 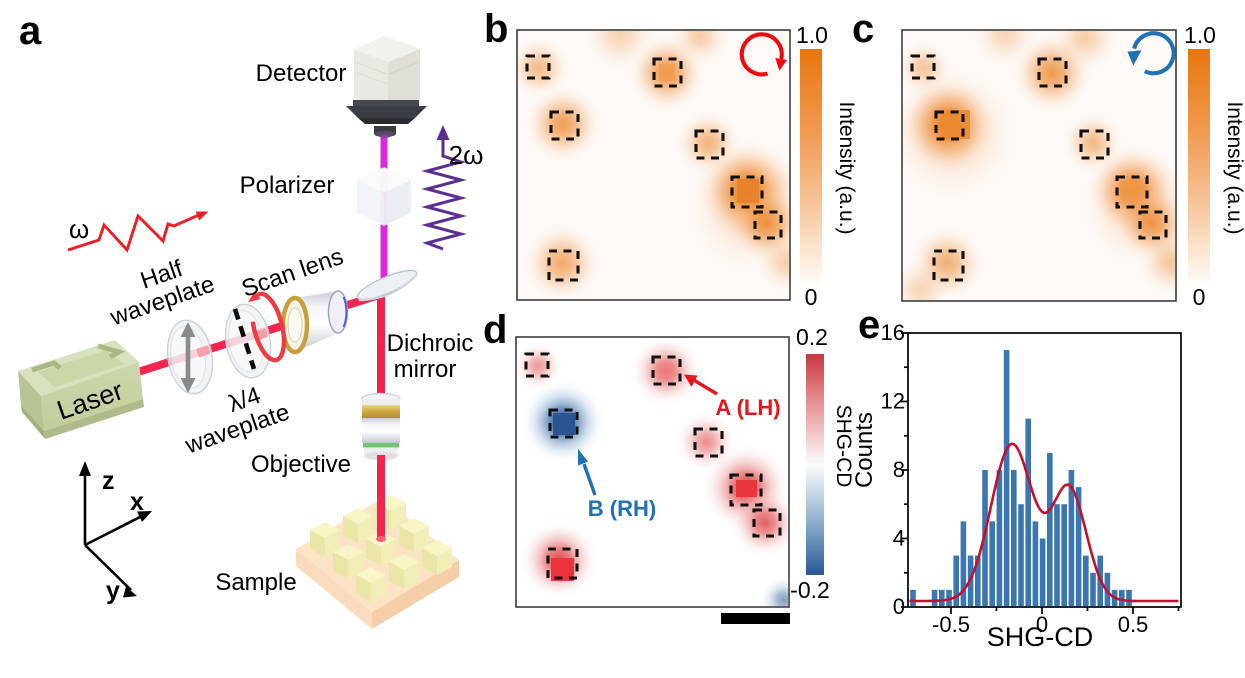 I want to click on svg-text: 2ω, so click(x=466, y=155).